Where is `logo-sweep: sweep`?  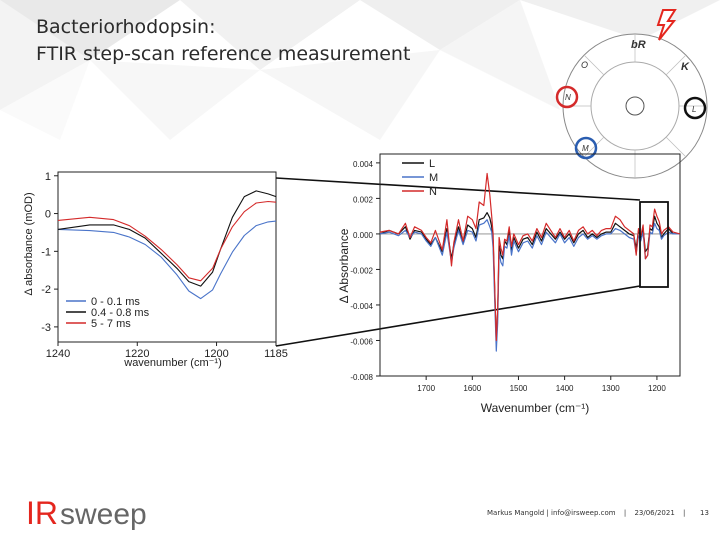
logo-sweep: sweep is located at coordinates (103, 514).